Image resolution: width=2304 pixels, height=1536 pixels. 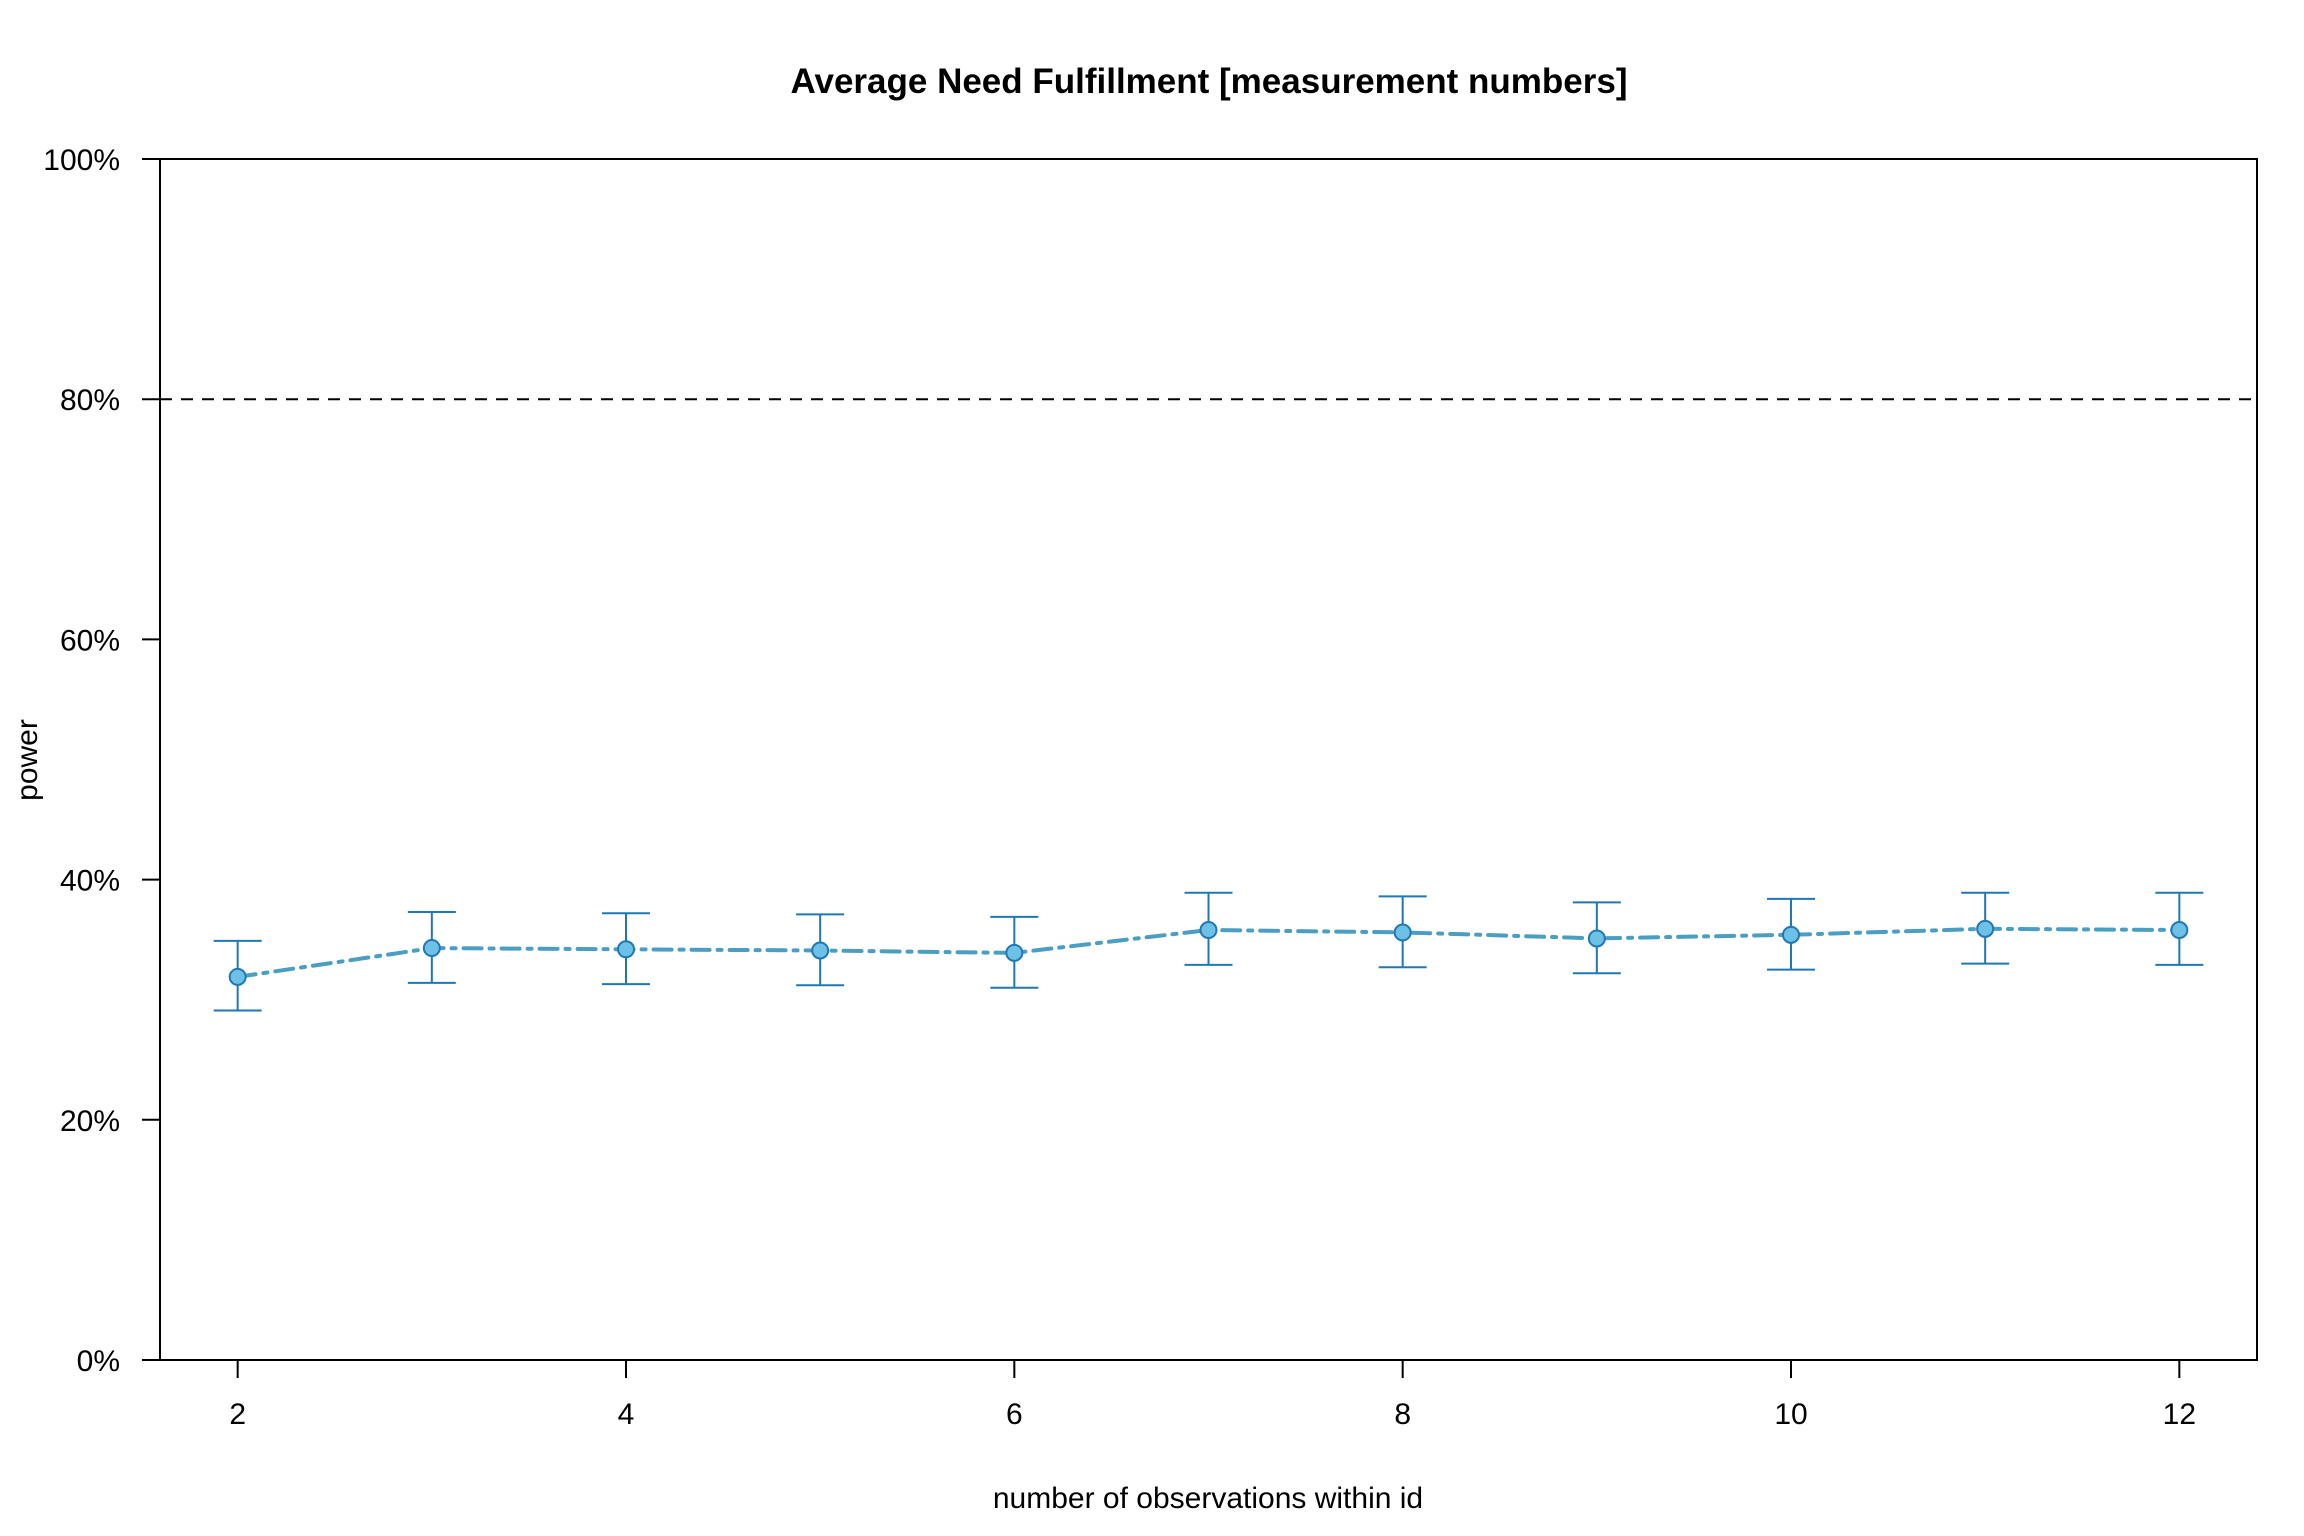 What do you see at coordinates (90, 1121) in the screenshot?
I see `y-tick-label: 20%` at bounding box center [90, 1121].